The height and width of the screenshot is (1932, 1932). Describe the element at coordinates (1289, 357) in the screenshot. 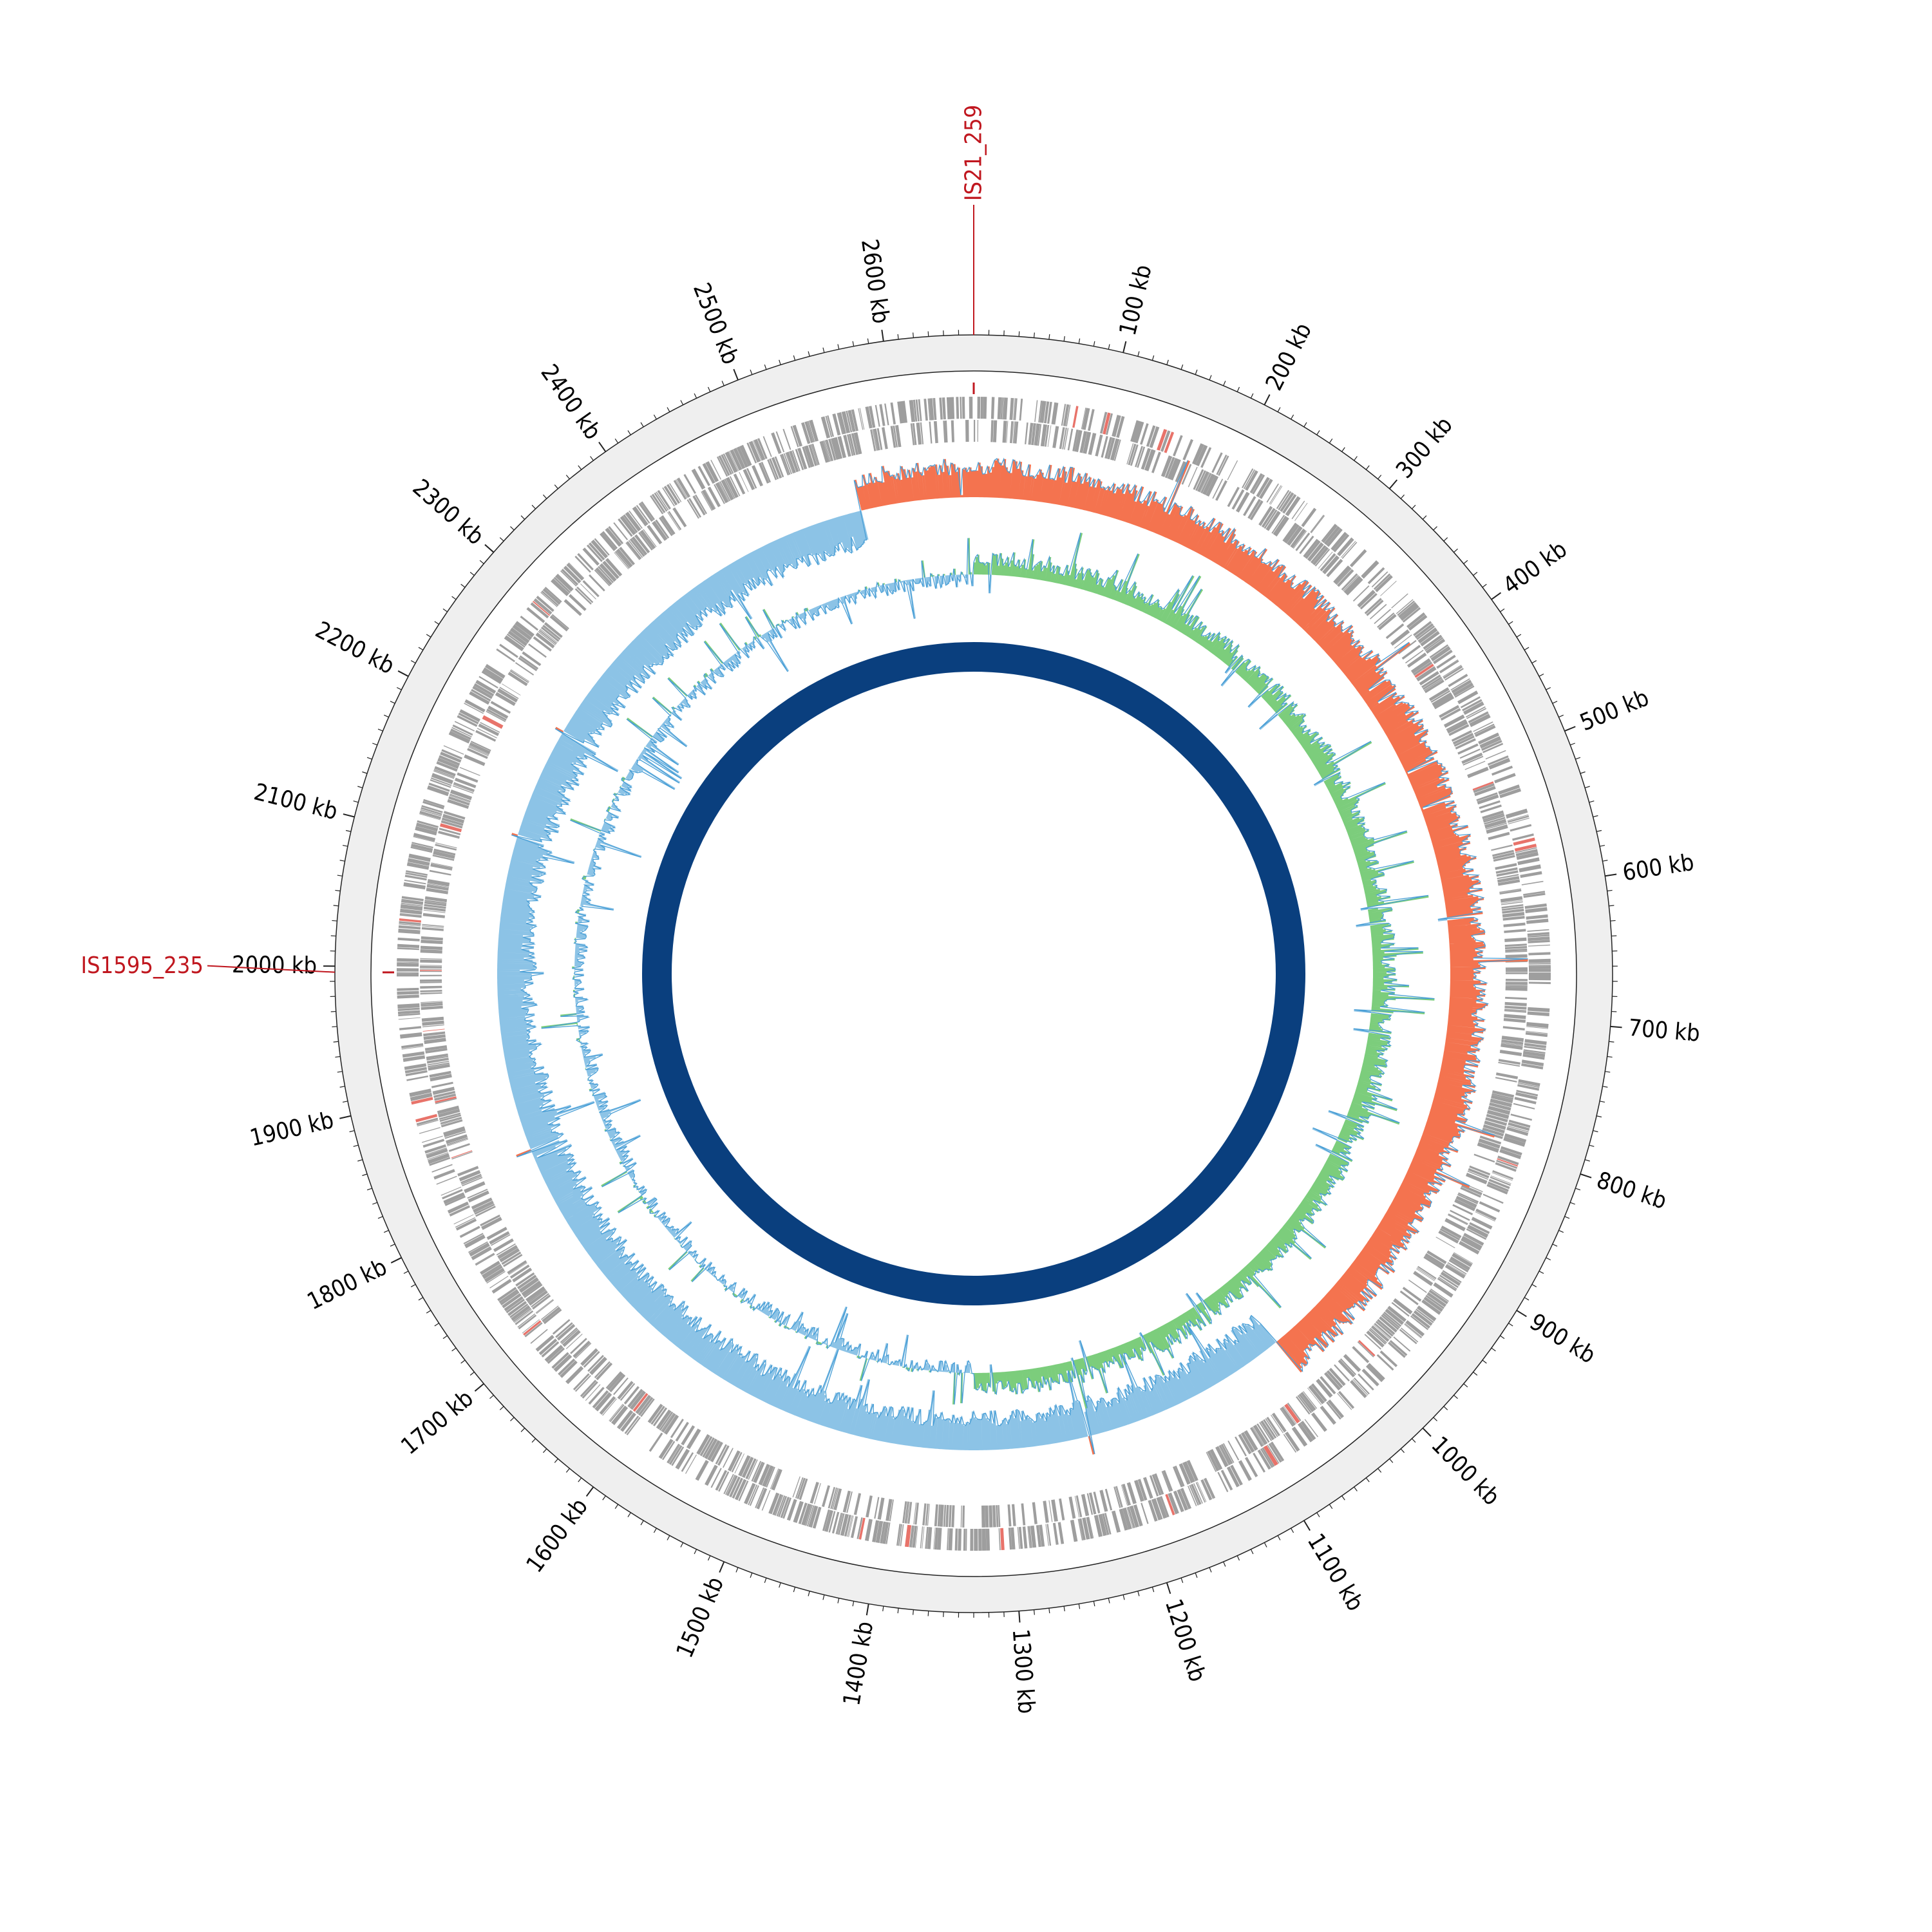

I see `tick-label: 200 kb` at that location.